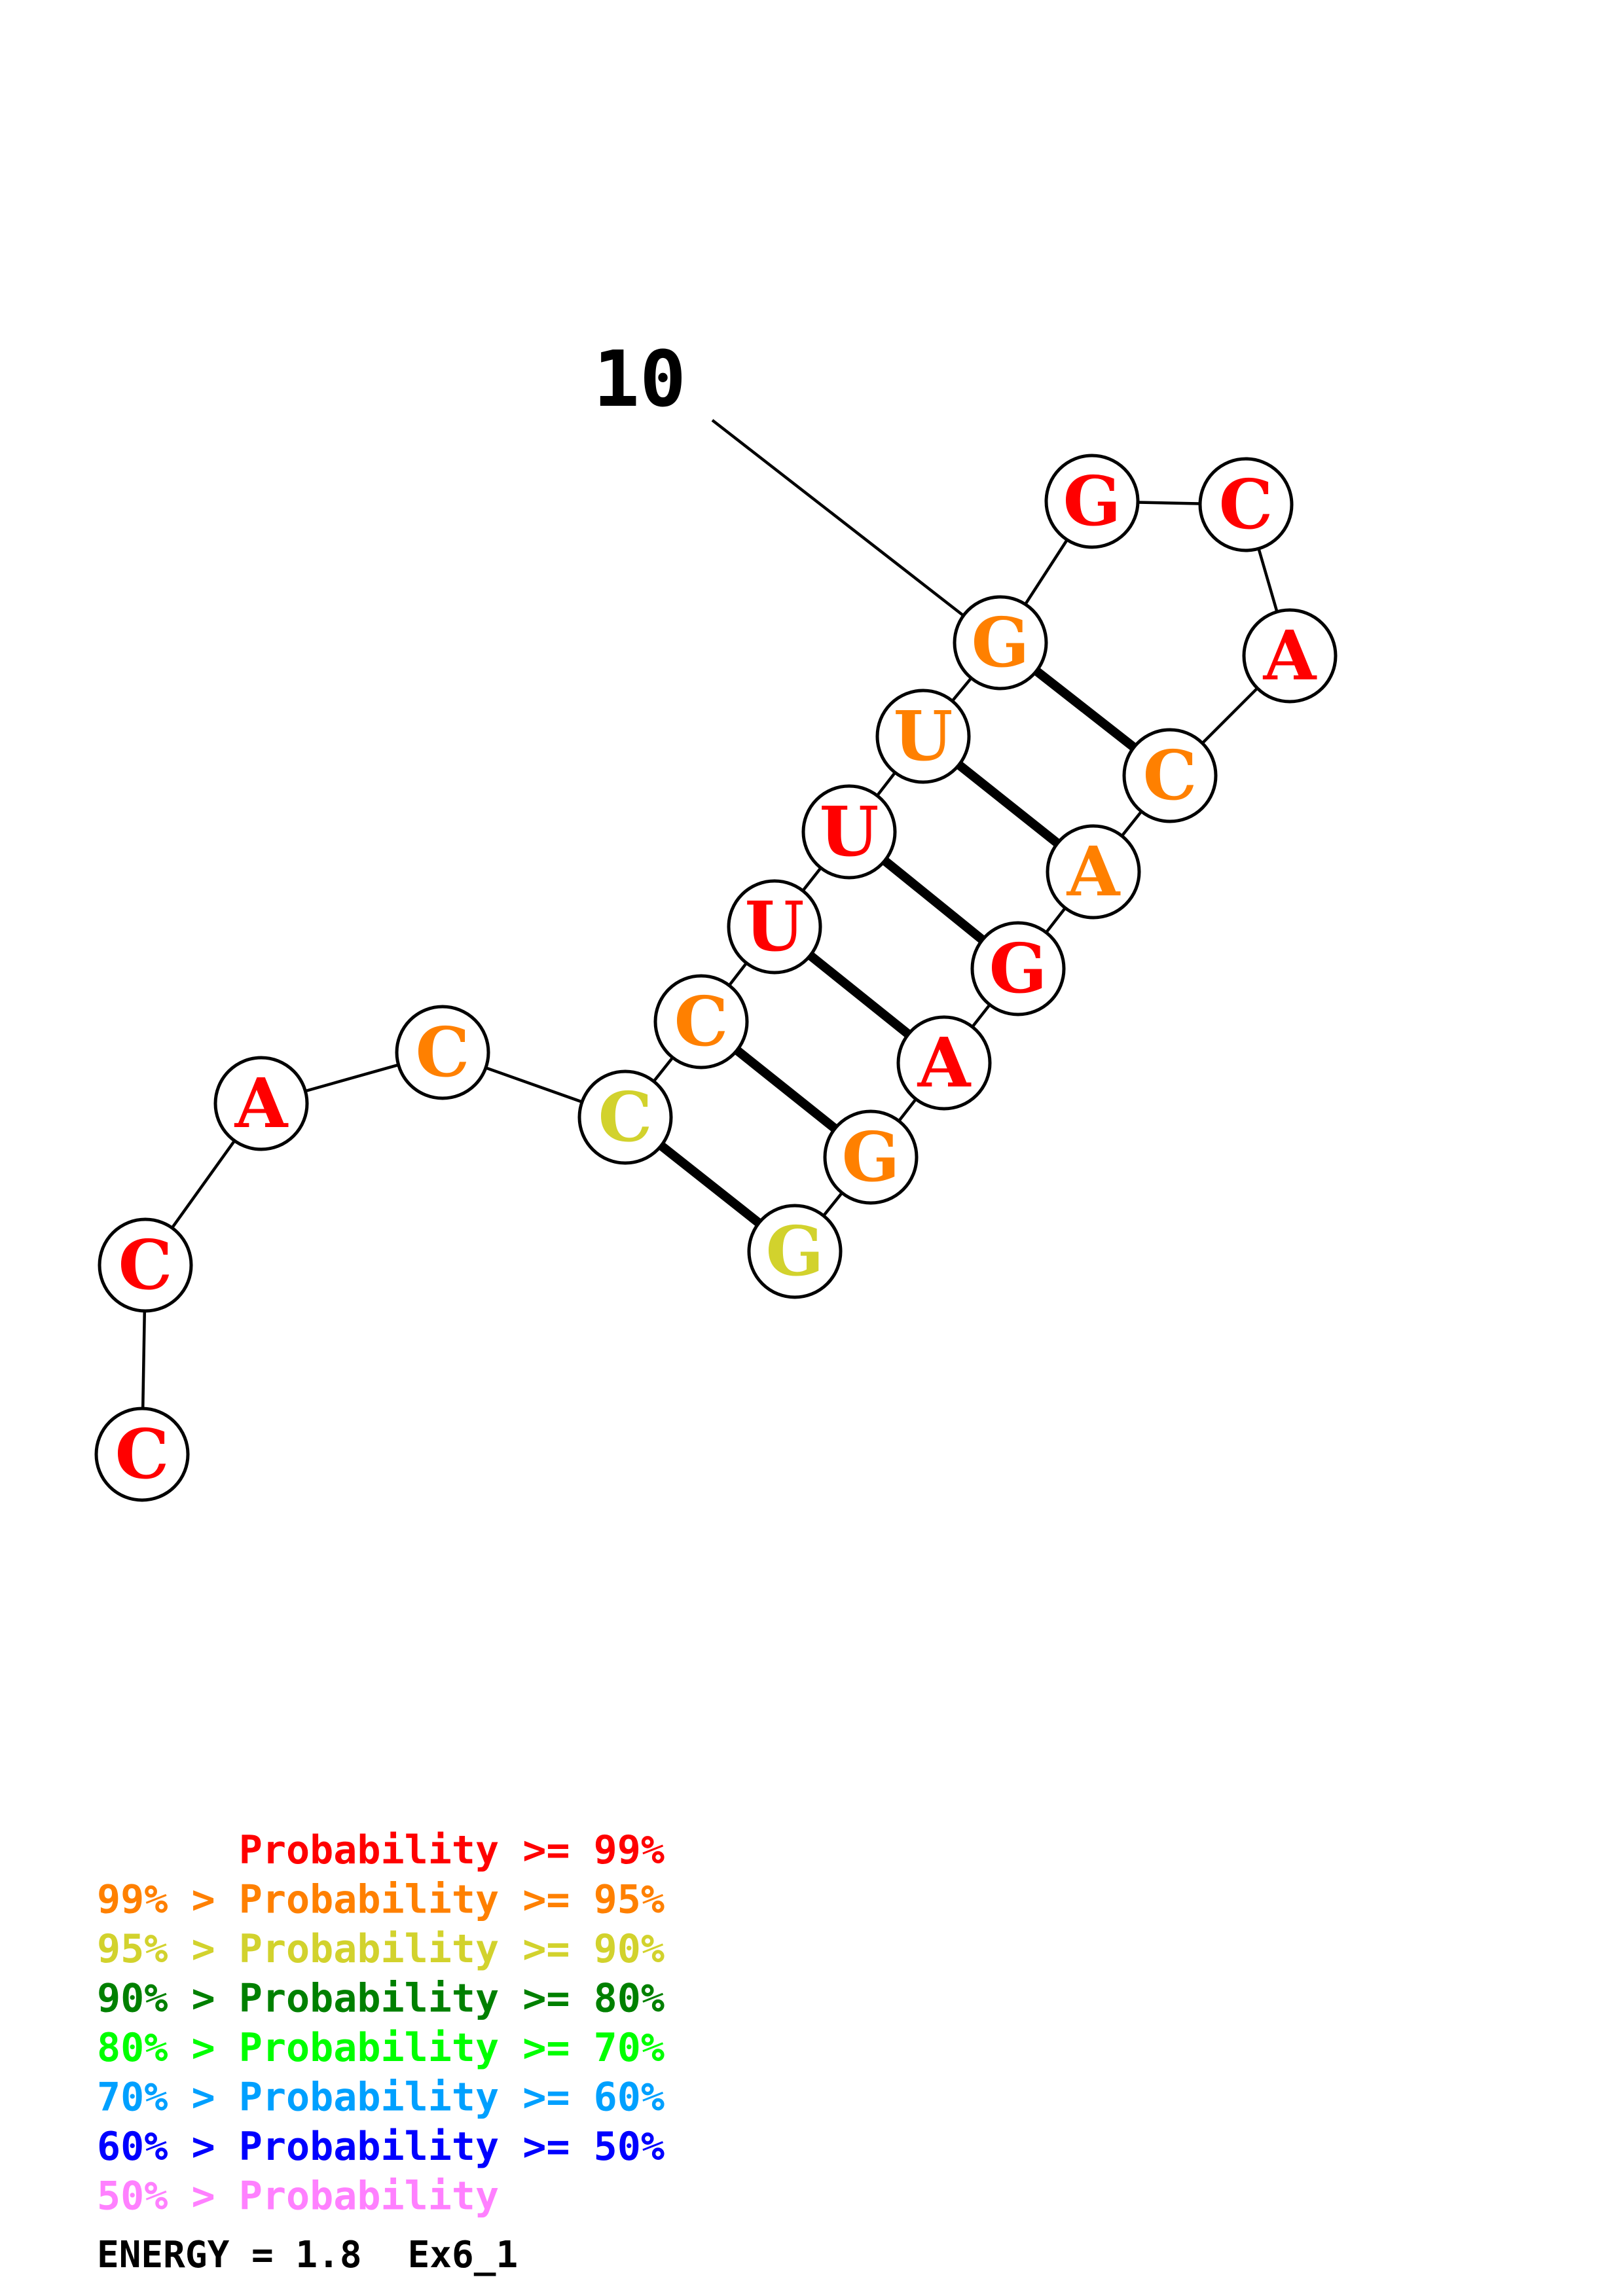 The height and width of the screenshot is (2296, 1623). What do you see at coordinates (229, 2255) in the screenshot?
I see `energy-label: ENERGY = 1.8` at bounding box center [229, 2255].